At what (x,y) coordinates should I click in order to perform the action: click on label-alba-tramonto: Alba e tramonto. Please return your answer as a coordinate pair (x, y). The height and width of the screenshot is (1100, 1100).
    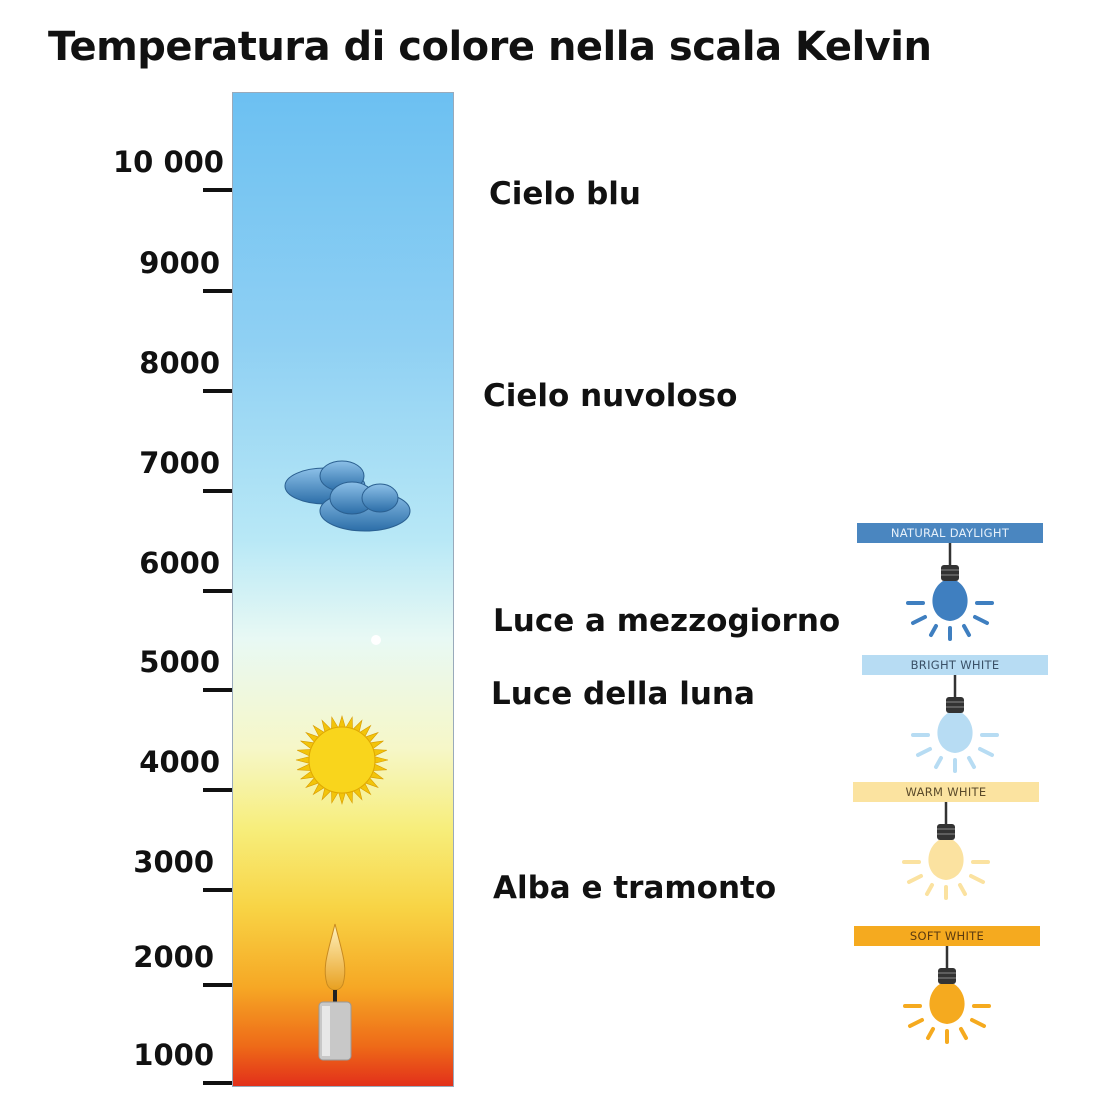
    Looking at the image, I should click on (635, 888).